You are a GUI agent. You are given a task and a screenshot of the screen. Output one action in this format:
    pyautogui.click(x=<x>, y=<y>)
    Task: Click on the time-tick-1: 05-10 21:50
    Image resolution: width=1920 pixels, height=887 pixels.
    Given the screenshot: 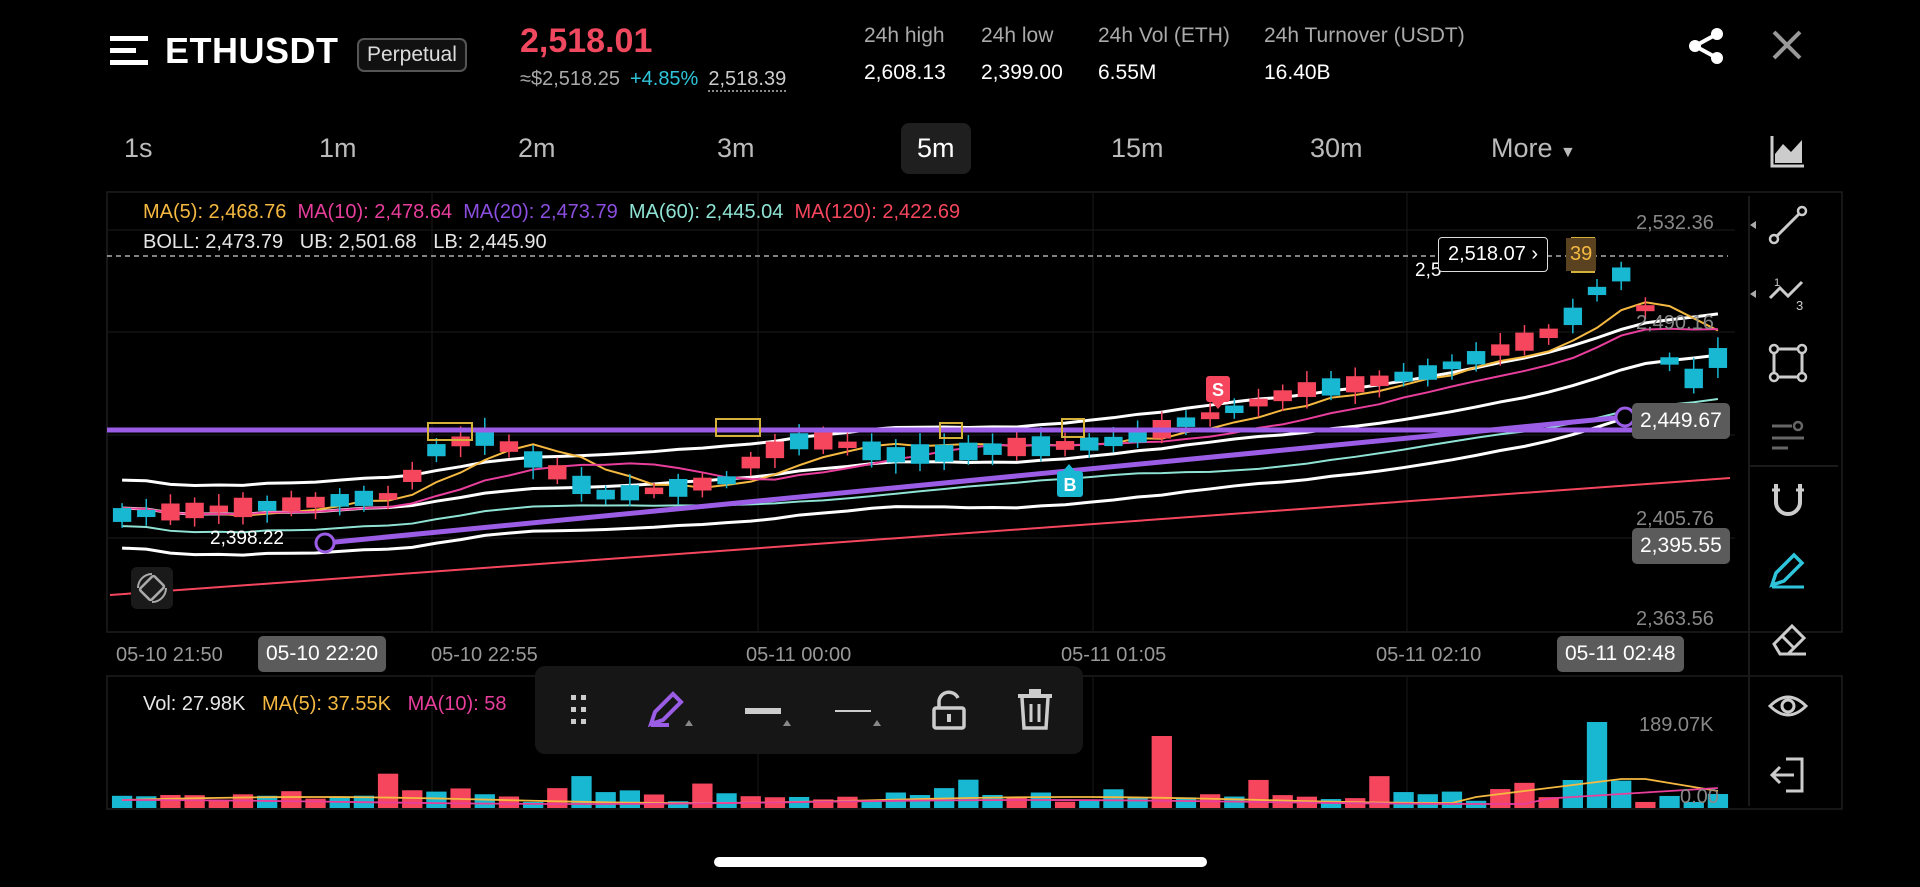 What is the action you would take?
    pyautogui.click(x=169, y=655)
    